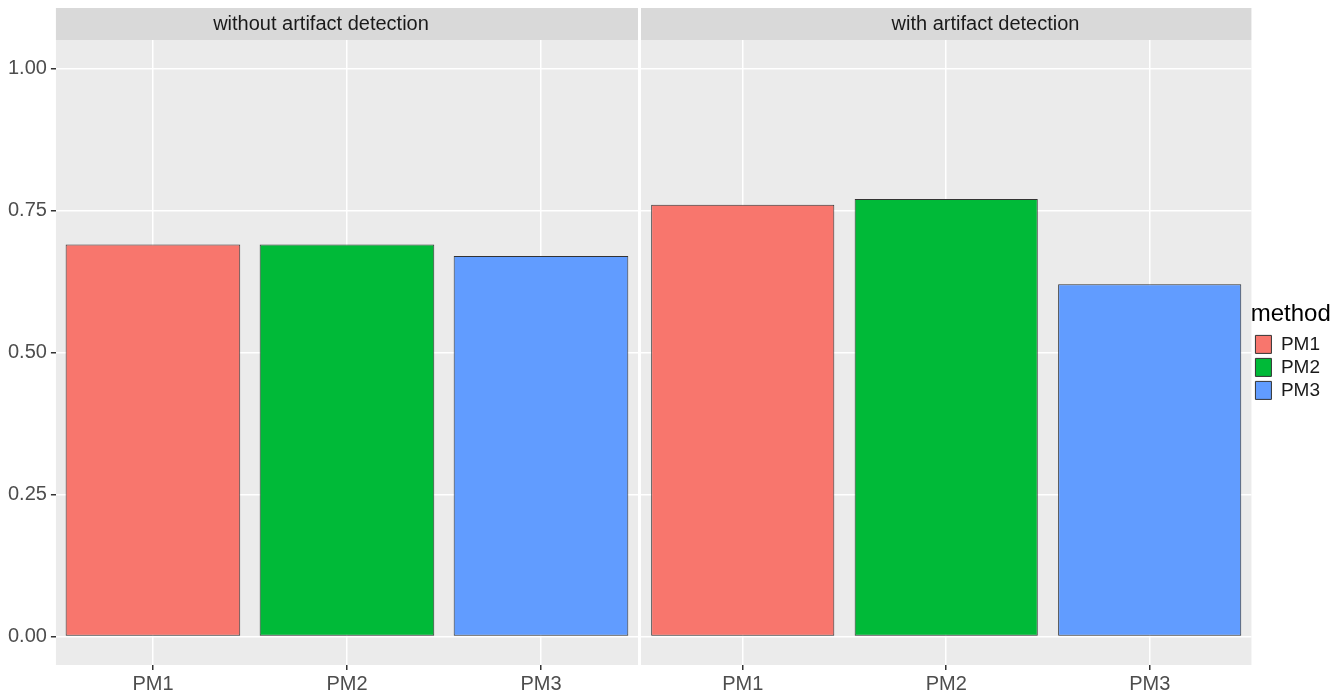 This screenshot has width=1338, height=698. I want to click on y-tick-label: 0.75, so click(27, 208).